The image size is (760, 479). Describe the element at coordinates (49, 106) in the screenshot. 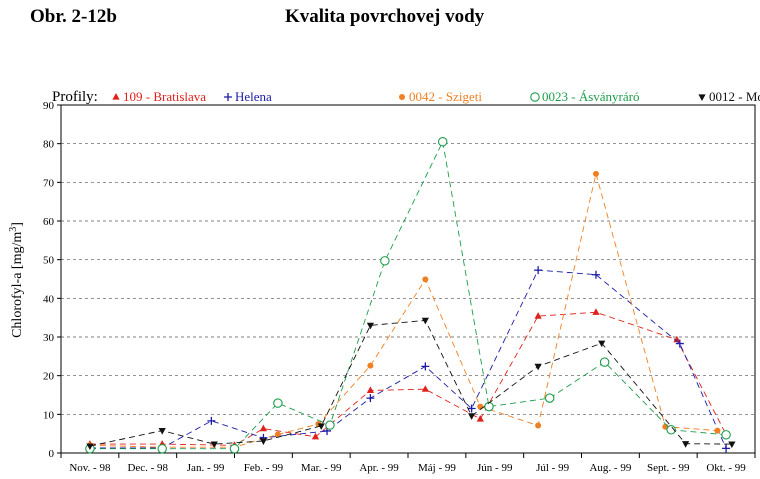

I see `y-tick-label: 90` at that location.